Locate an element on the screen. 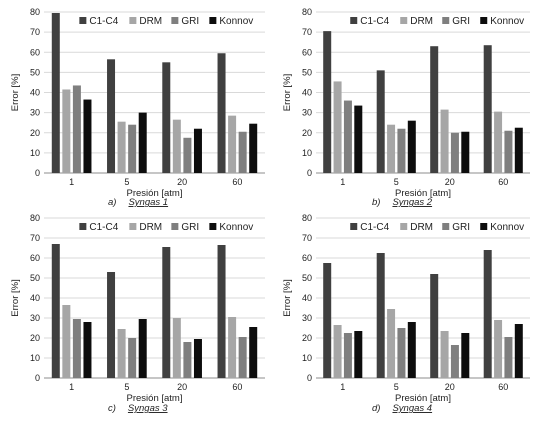 This screenshot has height=429, width=538. legend-label: C1-C4 is located at coordinates (374, 21).